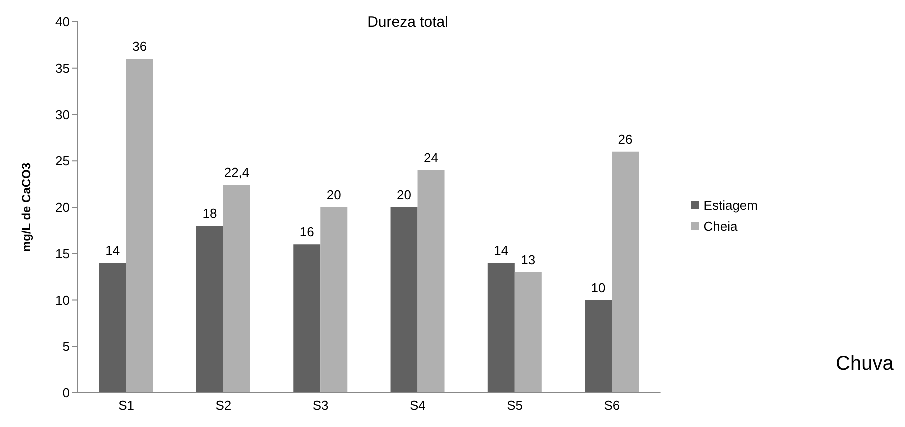  I want to click on x-tick-label: S6, so click(612, 406).